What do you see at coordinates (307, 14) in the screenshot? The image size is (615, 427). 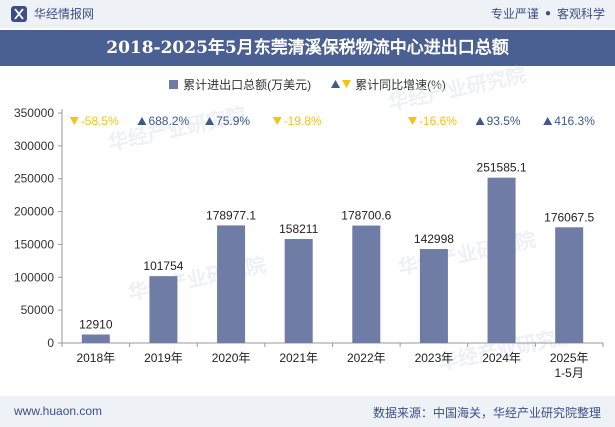 I see `top-bar: 华经情报网 专业严谨 ● 客观科学` at bounding box center [307, 14].